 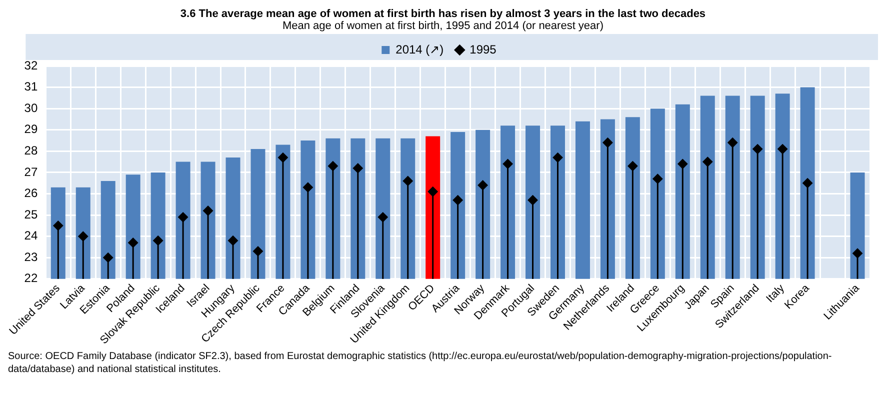 I want to click on y-tick-label: 27, so click(x=31, y=171).